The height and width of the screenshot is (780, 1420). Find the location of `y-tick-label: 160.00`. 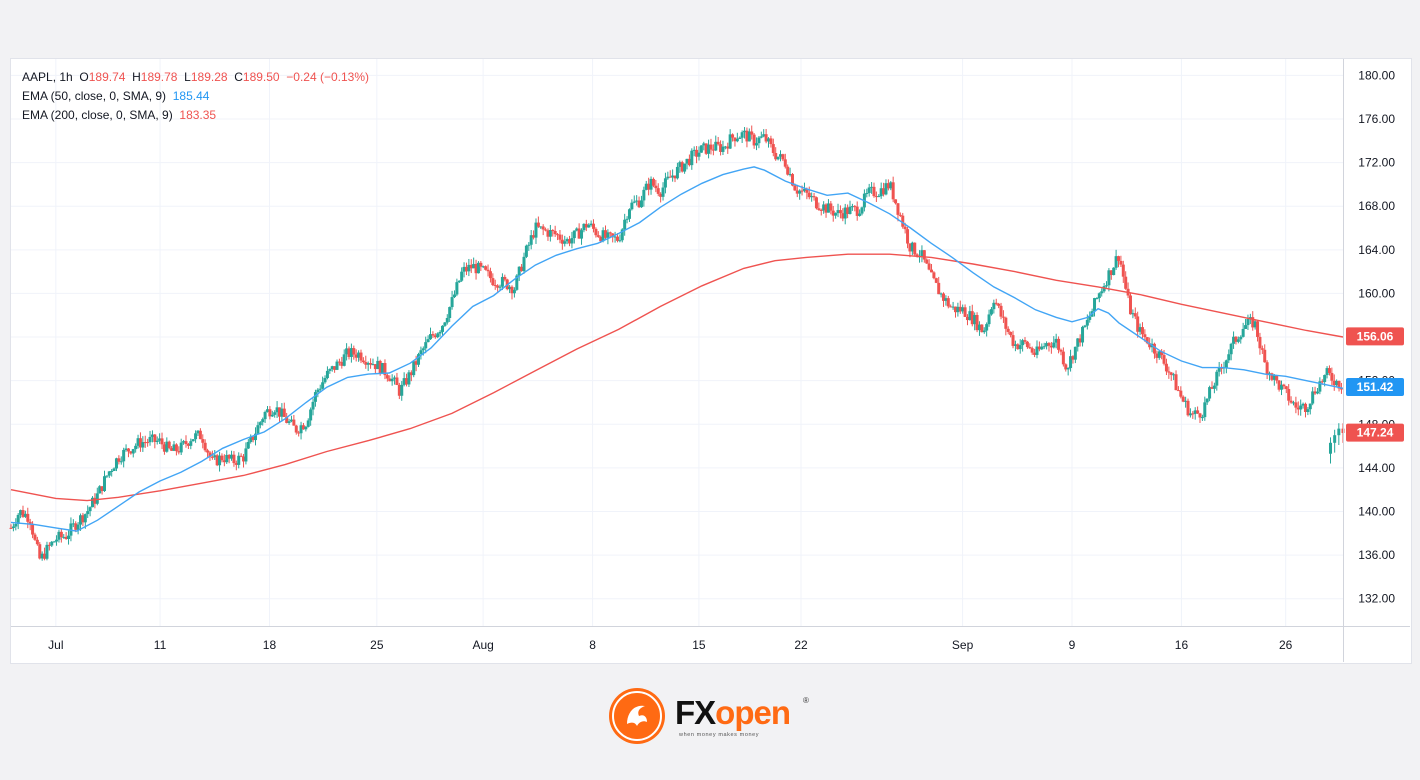

y-tick-label: 160.00 is located at coordinates (1376, 293).